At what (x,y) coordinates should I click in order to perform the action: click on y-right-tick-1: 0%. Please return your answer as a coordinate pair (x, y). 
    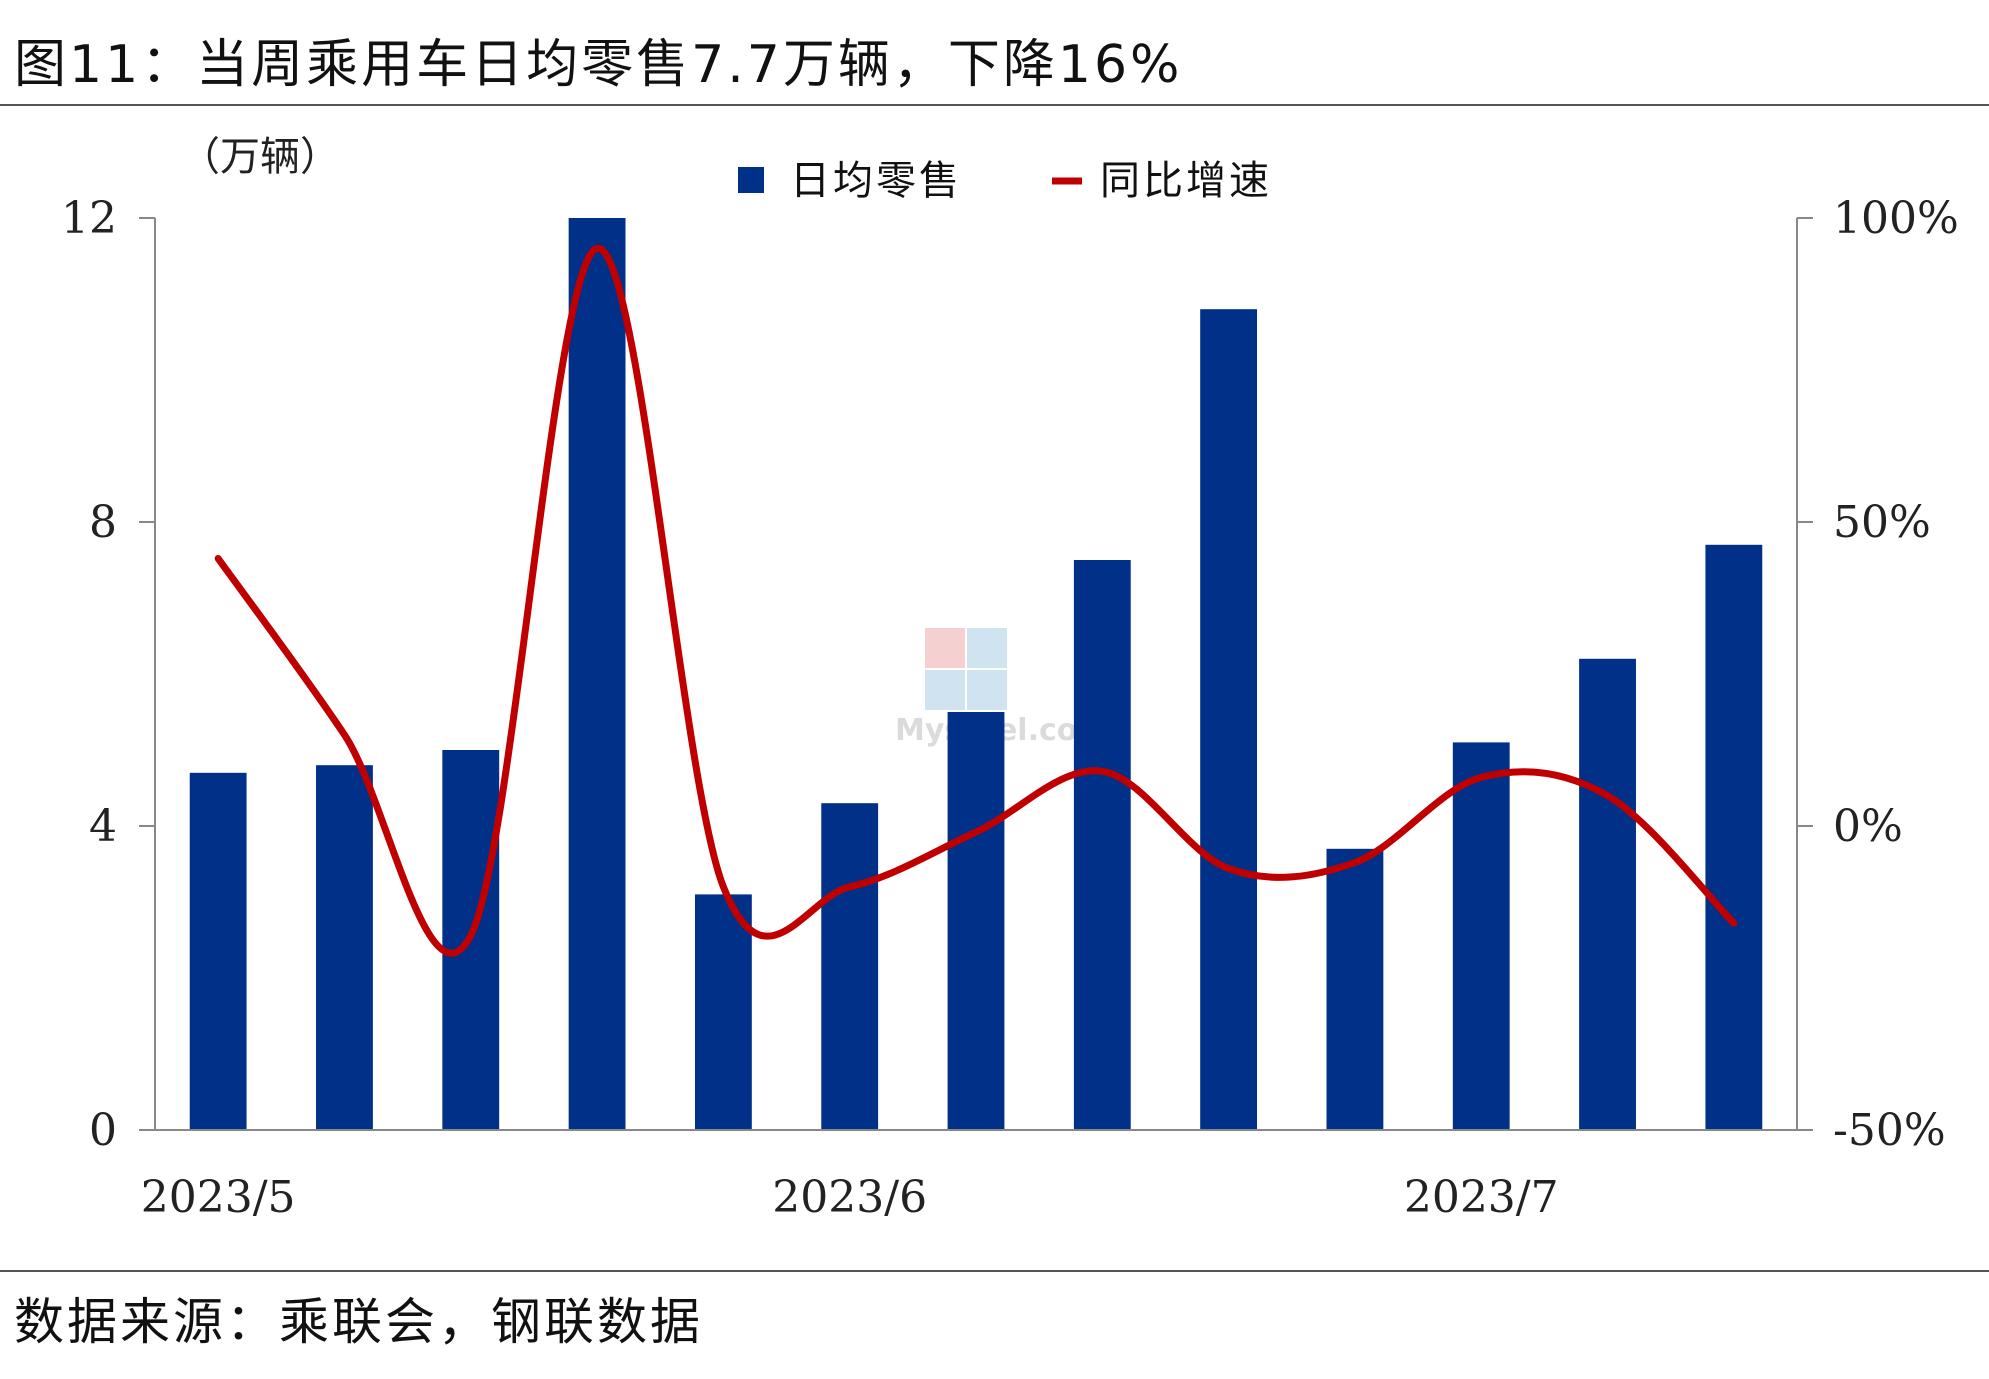
    Looking at the image, I should click on (1868, 826).